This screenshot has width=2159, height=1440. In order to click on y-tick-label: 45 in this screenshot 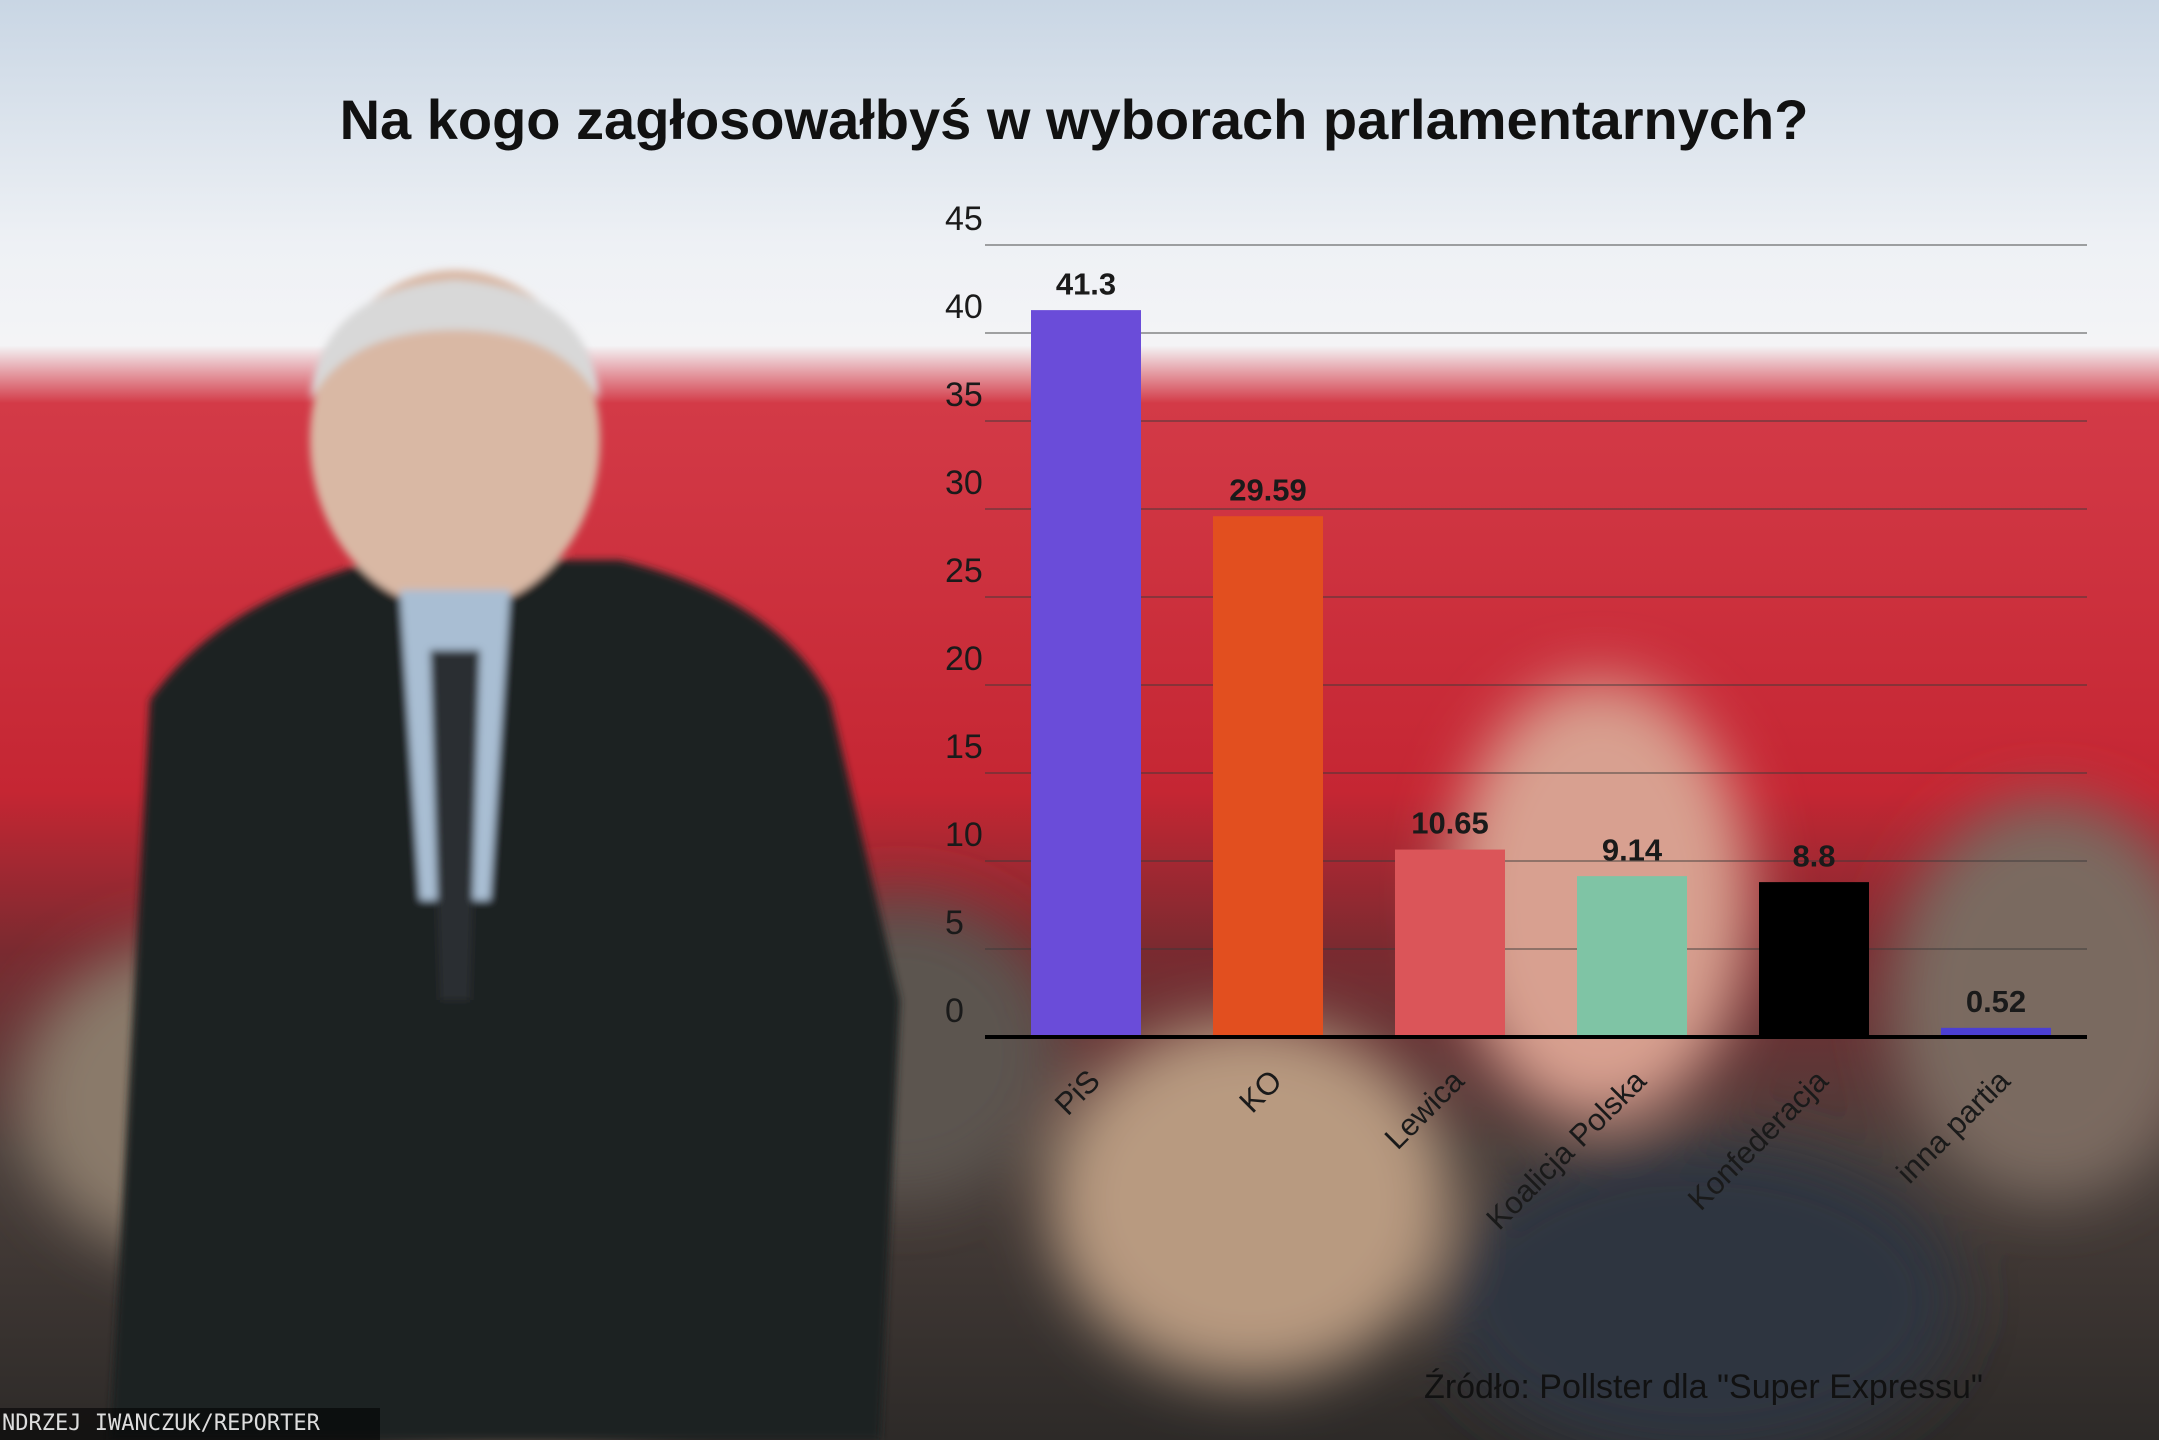, I will do `click(964, 219)`.